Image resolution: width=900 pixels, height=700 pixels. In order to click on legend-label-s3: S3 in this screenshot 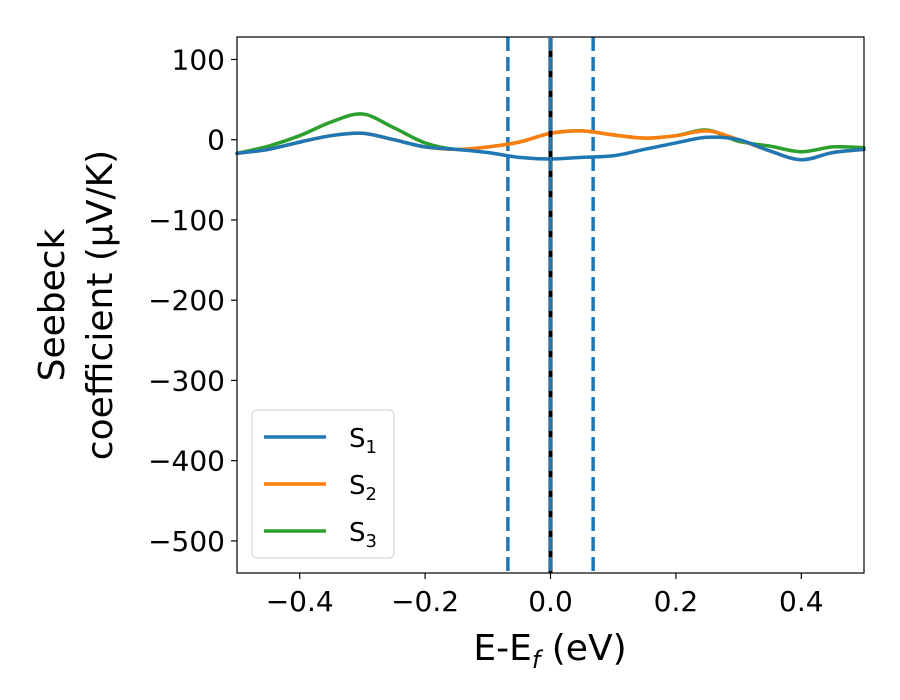, I will do `click(363, 535)`.